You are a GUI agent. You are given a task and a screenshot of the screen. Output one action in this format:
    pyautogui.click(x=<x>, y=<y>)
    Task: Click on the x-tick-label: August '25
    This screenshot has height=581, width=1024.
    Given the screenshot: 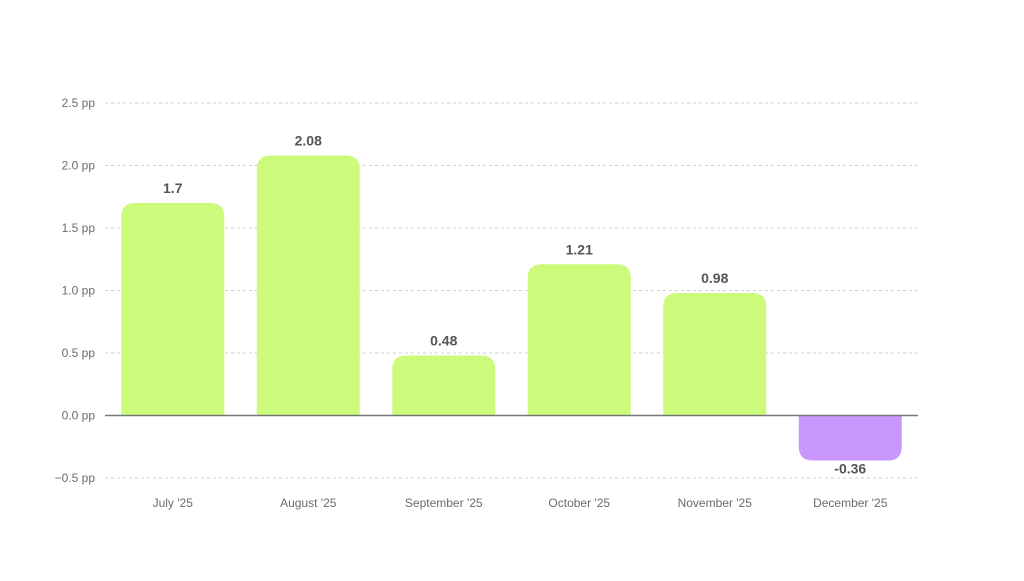 What is the action you would take?
    pyautogui.click(x=308, y=503)
    